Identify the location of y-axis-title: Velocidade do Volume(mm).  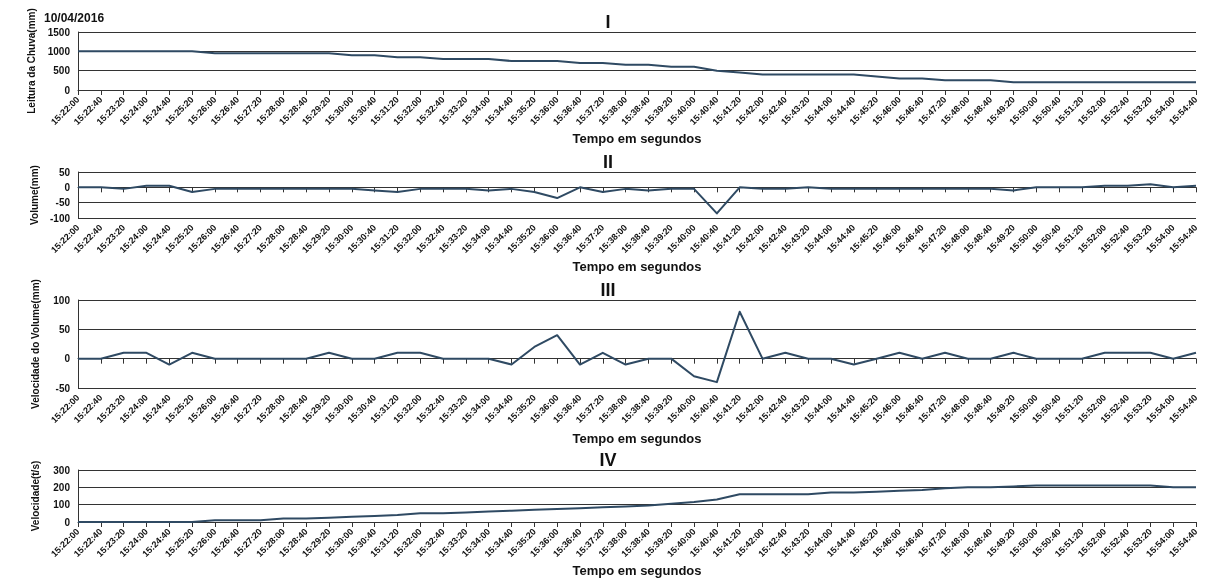
(35, 344).